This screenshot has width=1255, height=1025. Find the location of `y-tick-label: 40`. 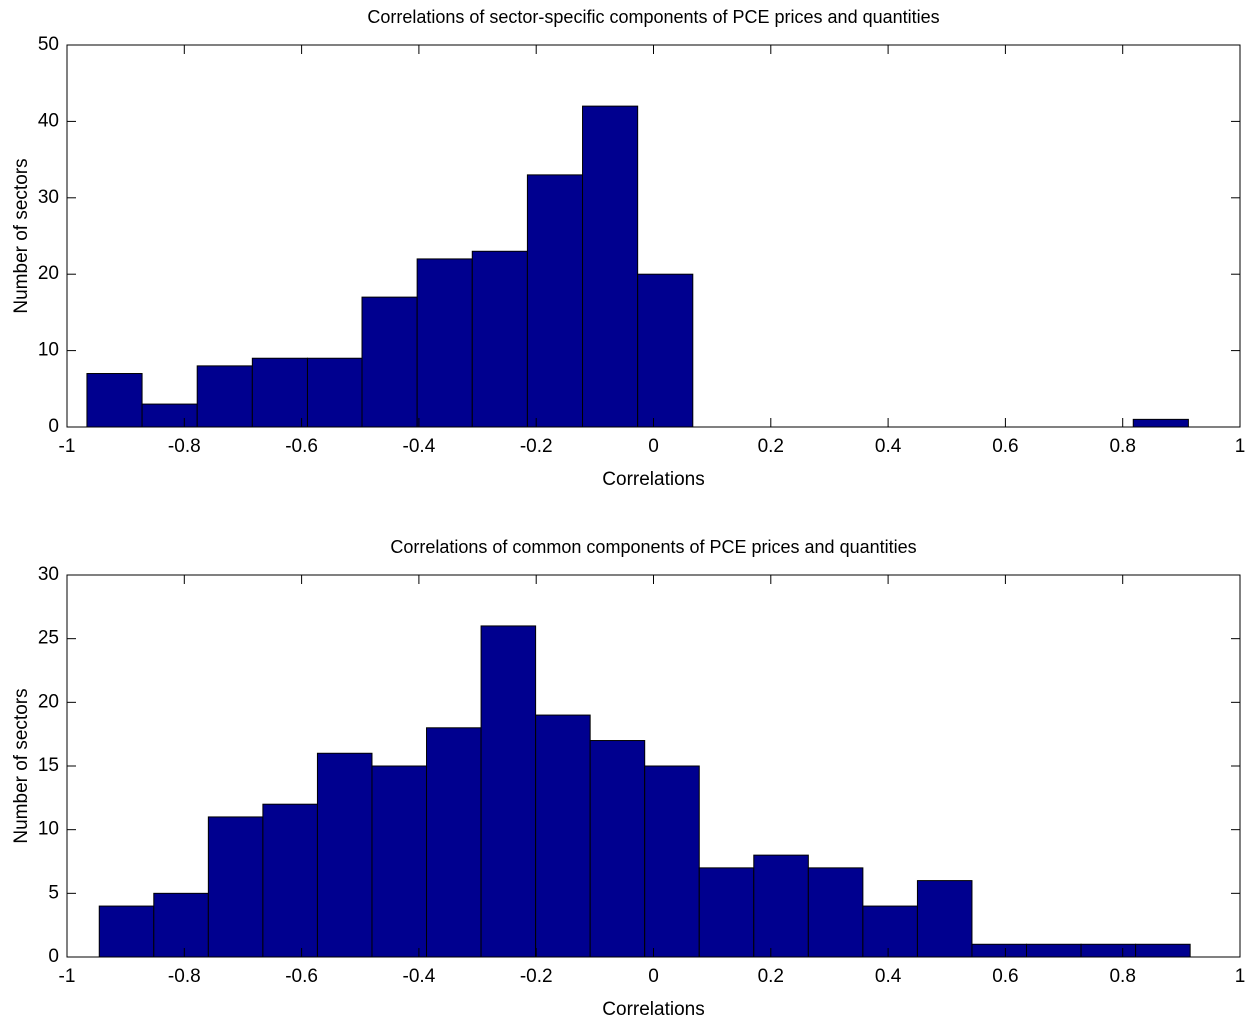

y-tick-label: 40 is located at coordinates (48, 120).